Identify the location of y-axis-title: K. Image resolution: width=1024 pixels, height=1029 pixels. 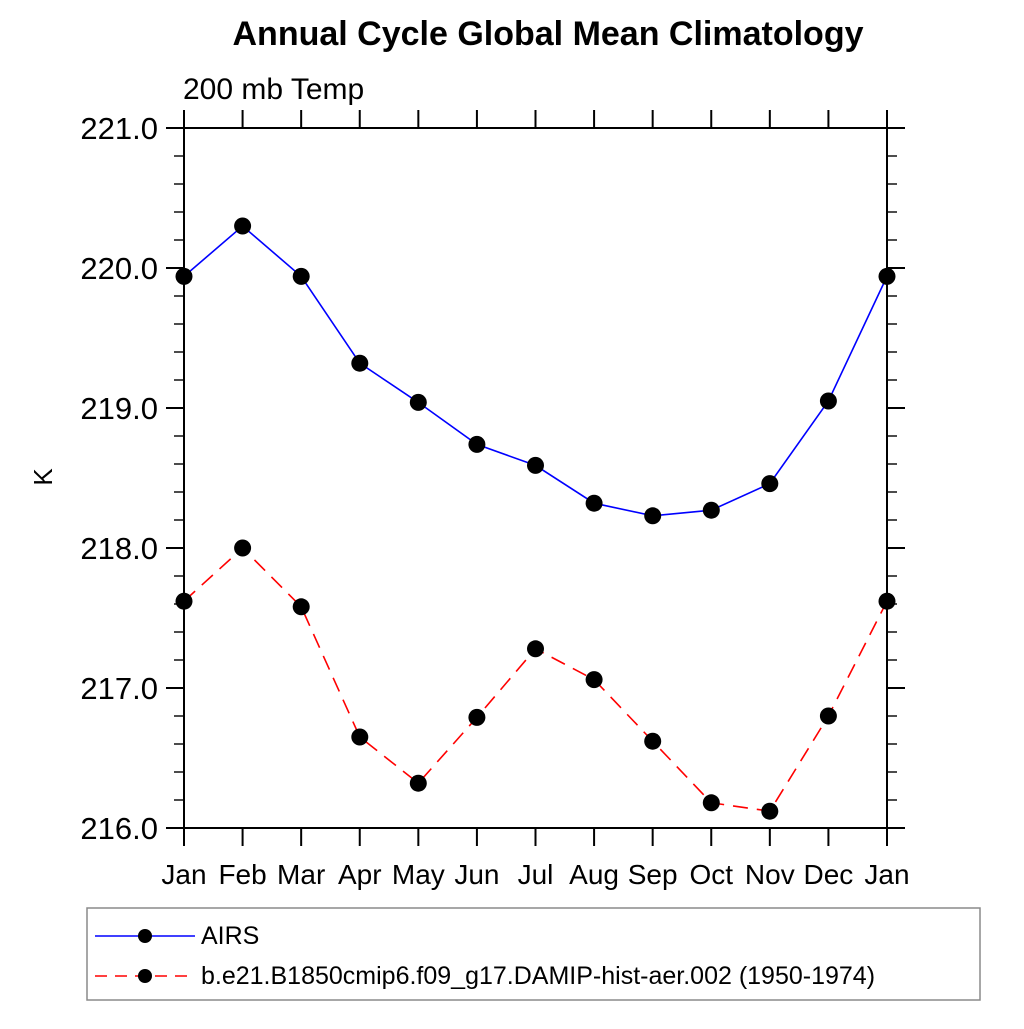
(43, 477).